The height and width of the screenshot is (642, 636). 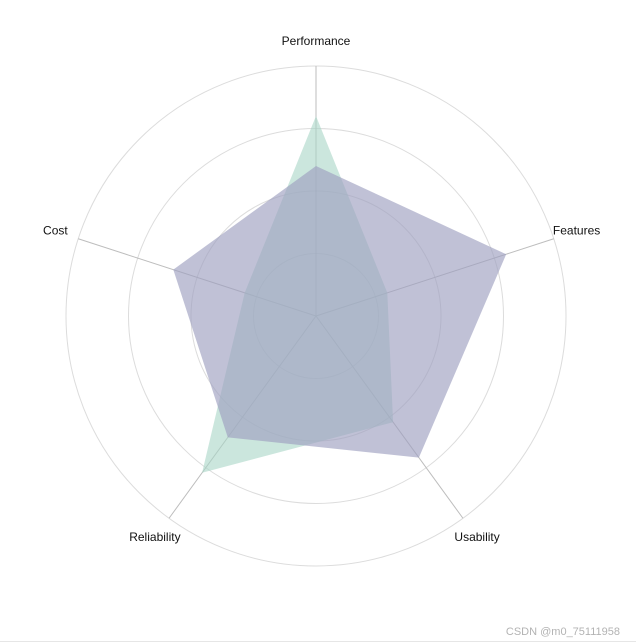 I want to click on axis-label-cost: Cost, so click(x=55, y=230).